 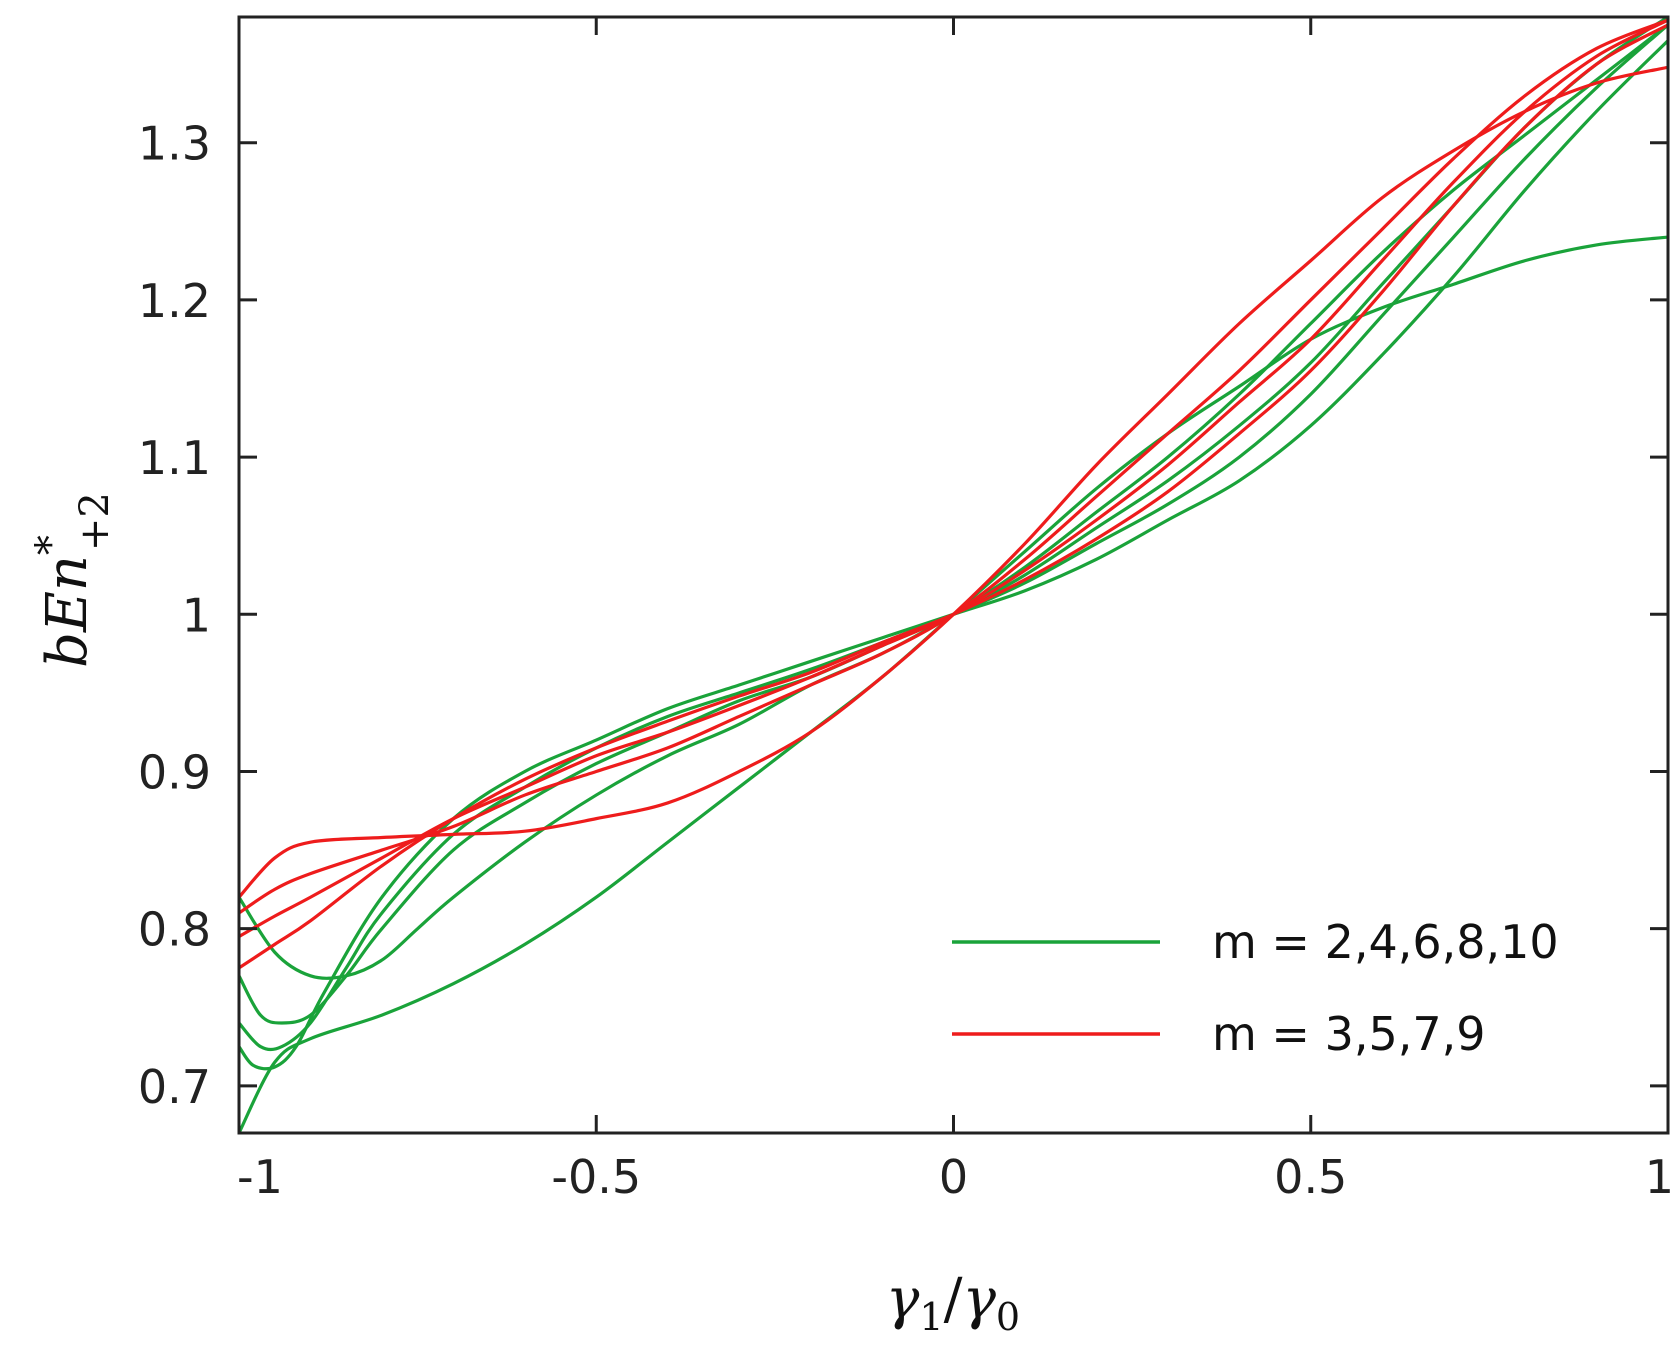 What do you see at coordinates (1310, 1177) in the screenshot?
I see `x-tick-label-0-5: 0.5` at bounding box center [1310, 1177].